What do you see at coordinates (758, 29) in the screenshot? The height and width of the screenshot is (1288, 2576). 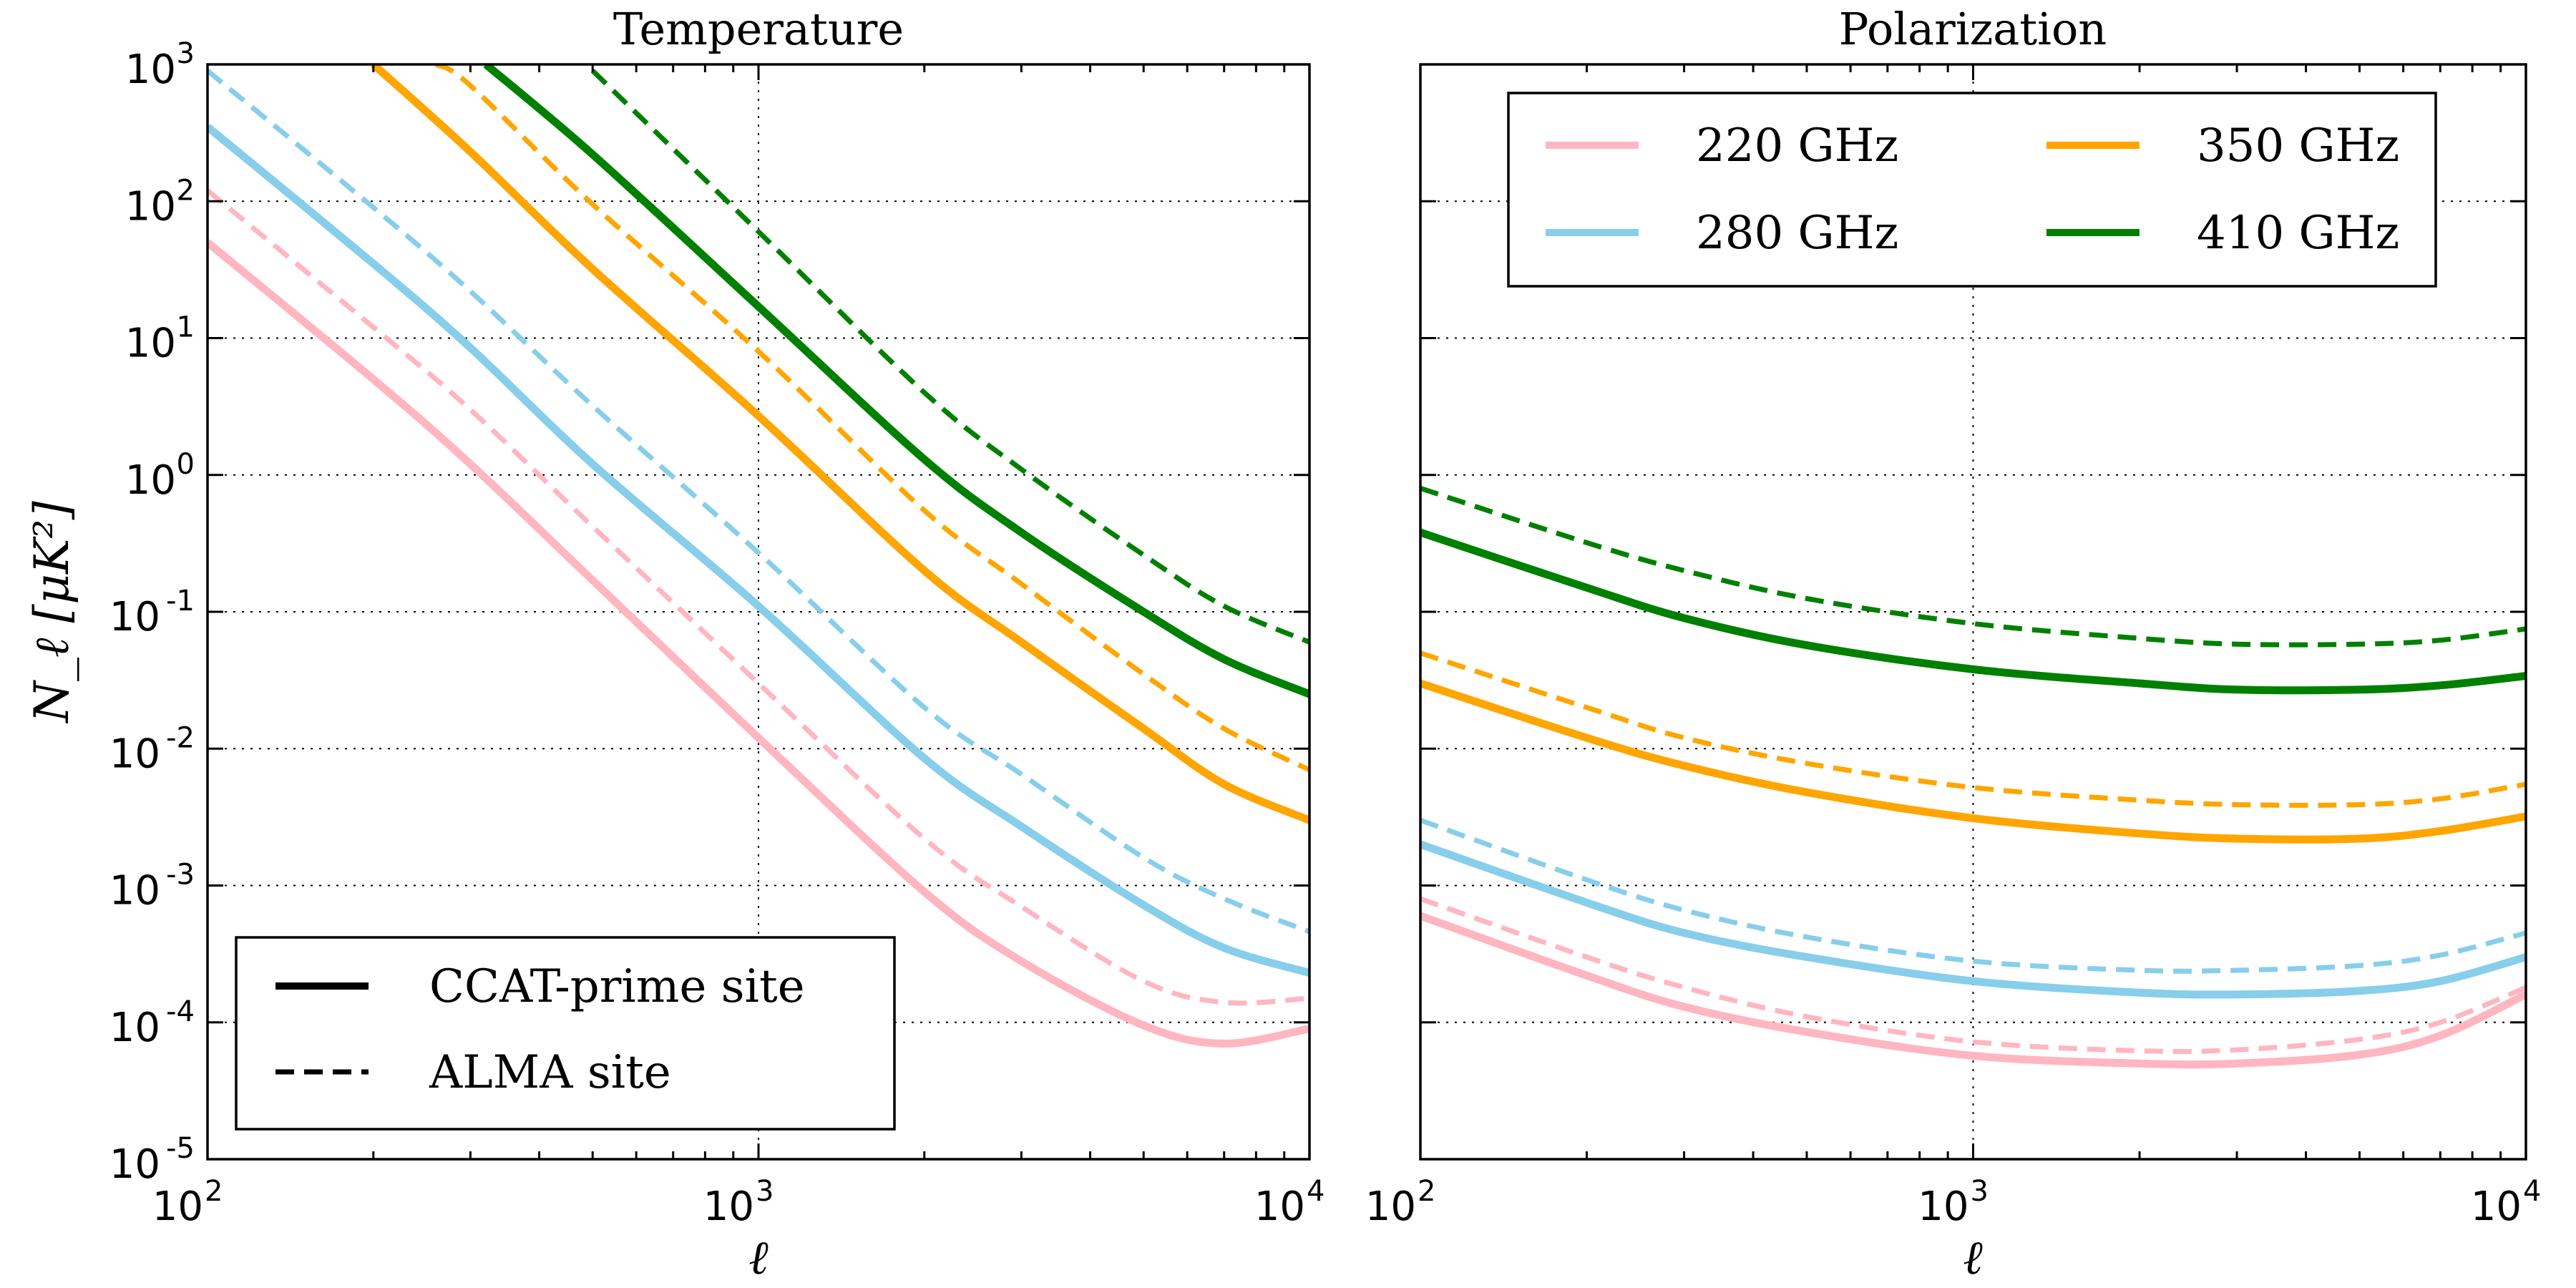 I see `temperature-title: Temperature` at bounding box center [758, 29].